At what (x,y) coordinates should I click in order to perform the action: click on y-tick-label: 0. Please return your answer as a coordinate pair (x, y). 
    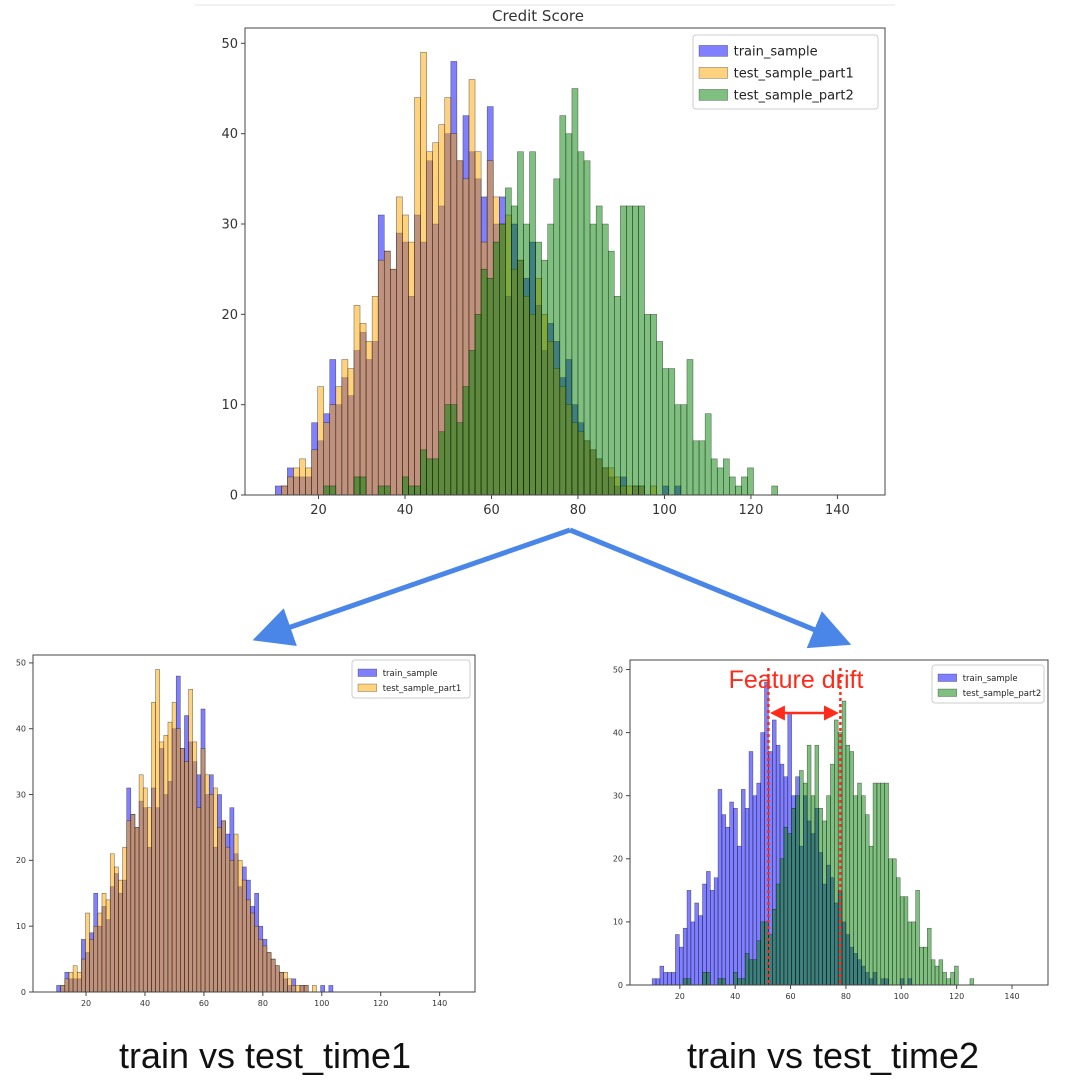
    Looking at the image, I should click on (23, 992).